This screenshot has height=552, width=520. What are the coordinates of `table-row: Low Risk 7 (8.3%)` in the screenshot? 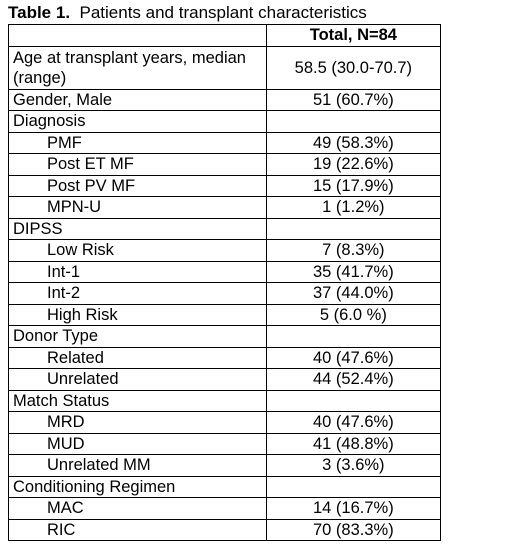 It's located at (225, 250).